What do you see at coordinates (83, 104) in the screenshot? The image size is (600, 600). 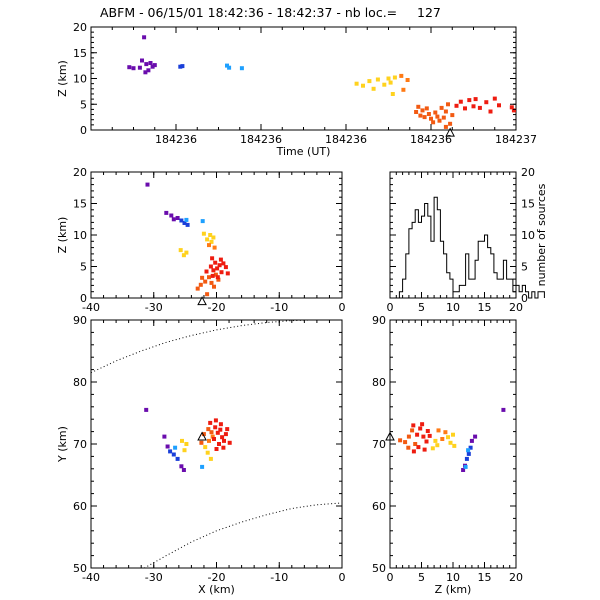 I see `y-tick-label: 5` at bounding box center [83, 104].